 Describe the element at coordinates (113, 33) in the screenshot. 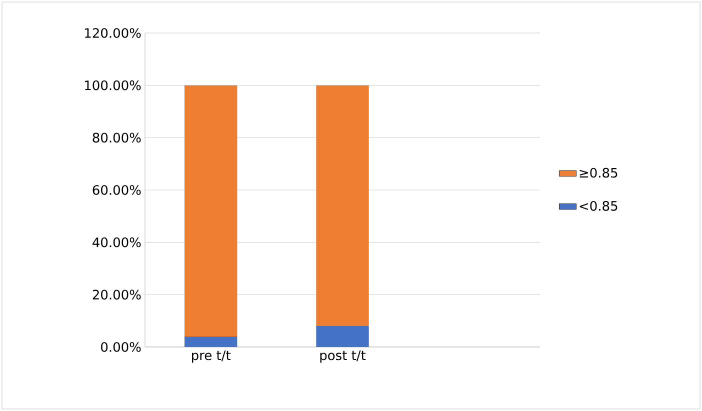

I see `y-tick-label: 120.00%` at that location.